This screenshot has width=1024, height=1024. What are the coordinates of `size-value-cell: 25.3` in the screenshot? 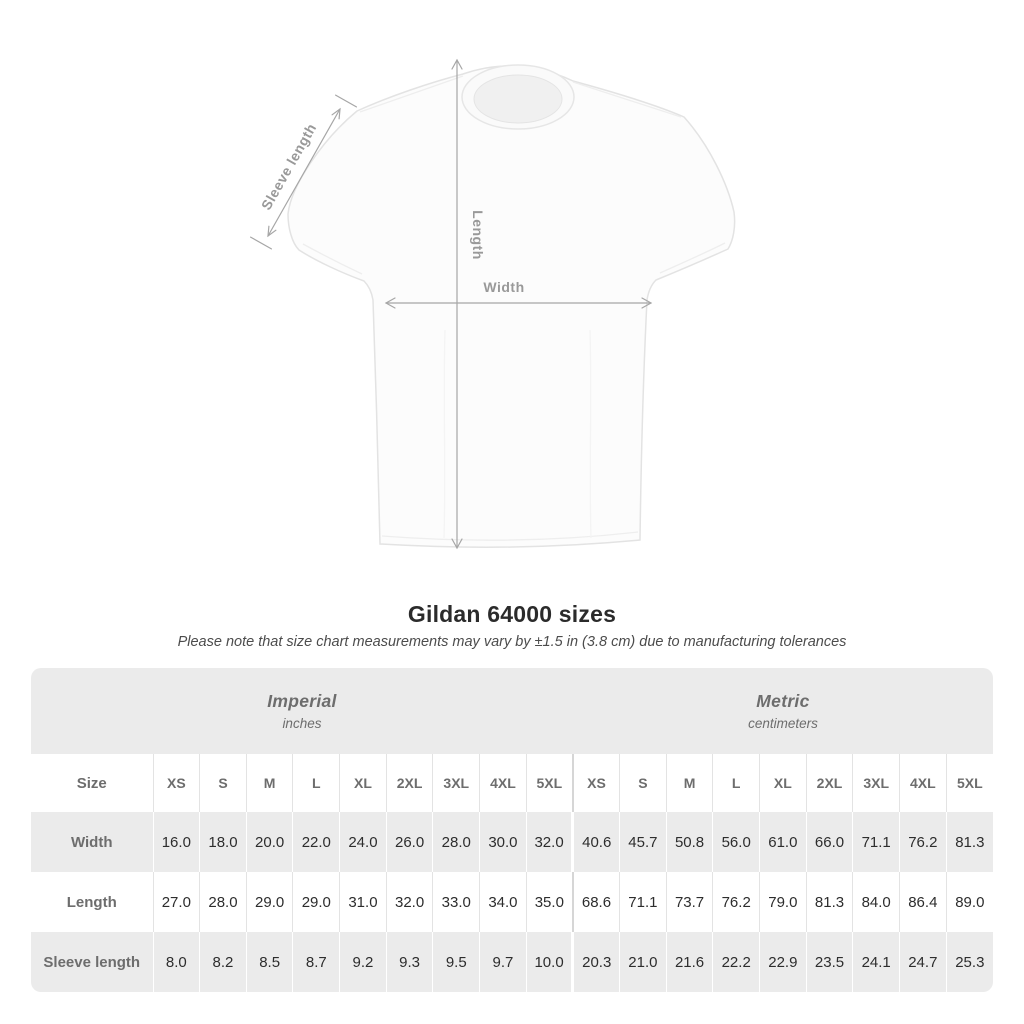 It's located at (969, 962).